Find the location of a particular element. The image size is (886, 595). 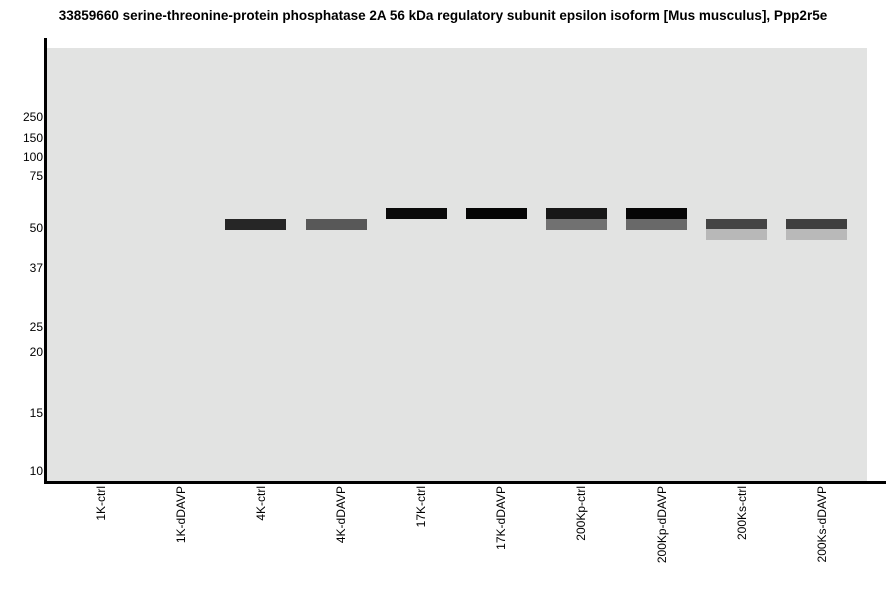

lane-label: 4K-ctrl is located at coordinates (260, 503).